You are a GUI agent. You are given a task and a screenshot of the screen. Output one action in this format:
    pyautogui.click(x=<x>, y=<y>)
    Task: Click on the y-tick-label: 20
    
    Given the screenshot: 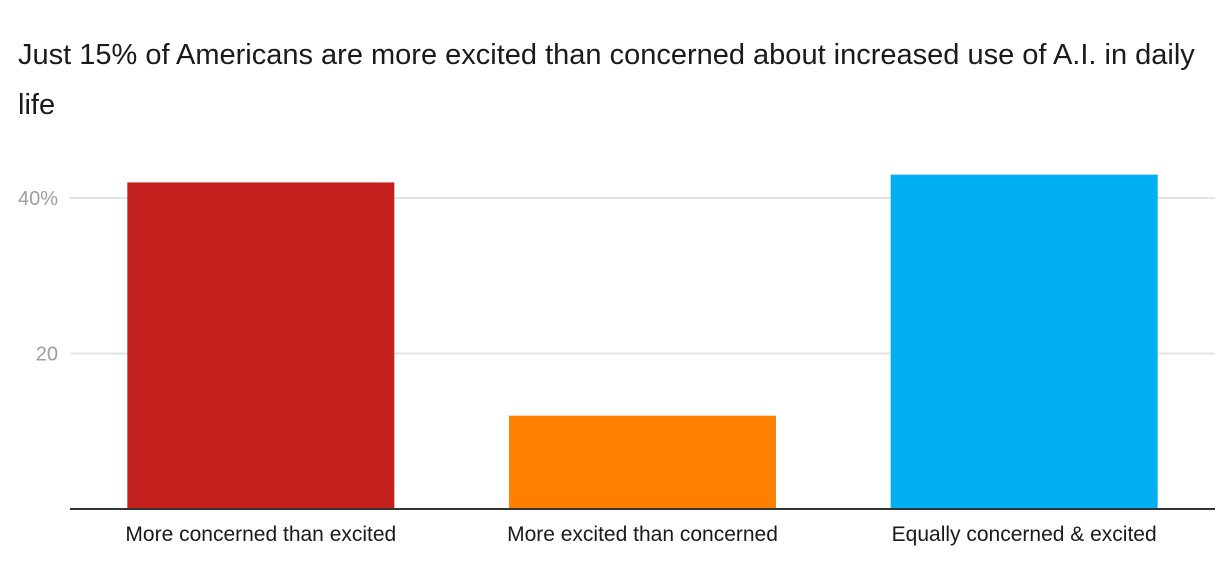 What is the action you would take?
    pyautogui.click(x=47, y=355)
    